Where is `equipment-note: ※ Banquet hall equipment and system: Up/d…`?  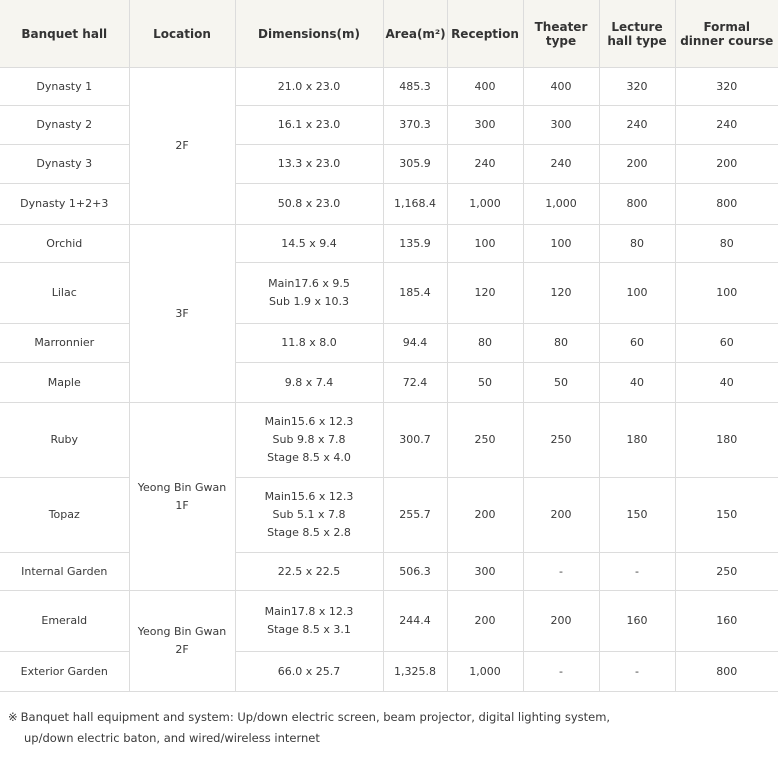 equipment-note: ※ Banquet hall equipment and system: Up/d… is located at coordinates (389, 720).